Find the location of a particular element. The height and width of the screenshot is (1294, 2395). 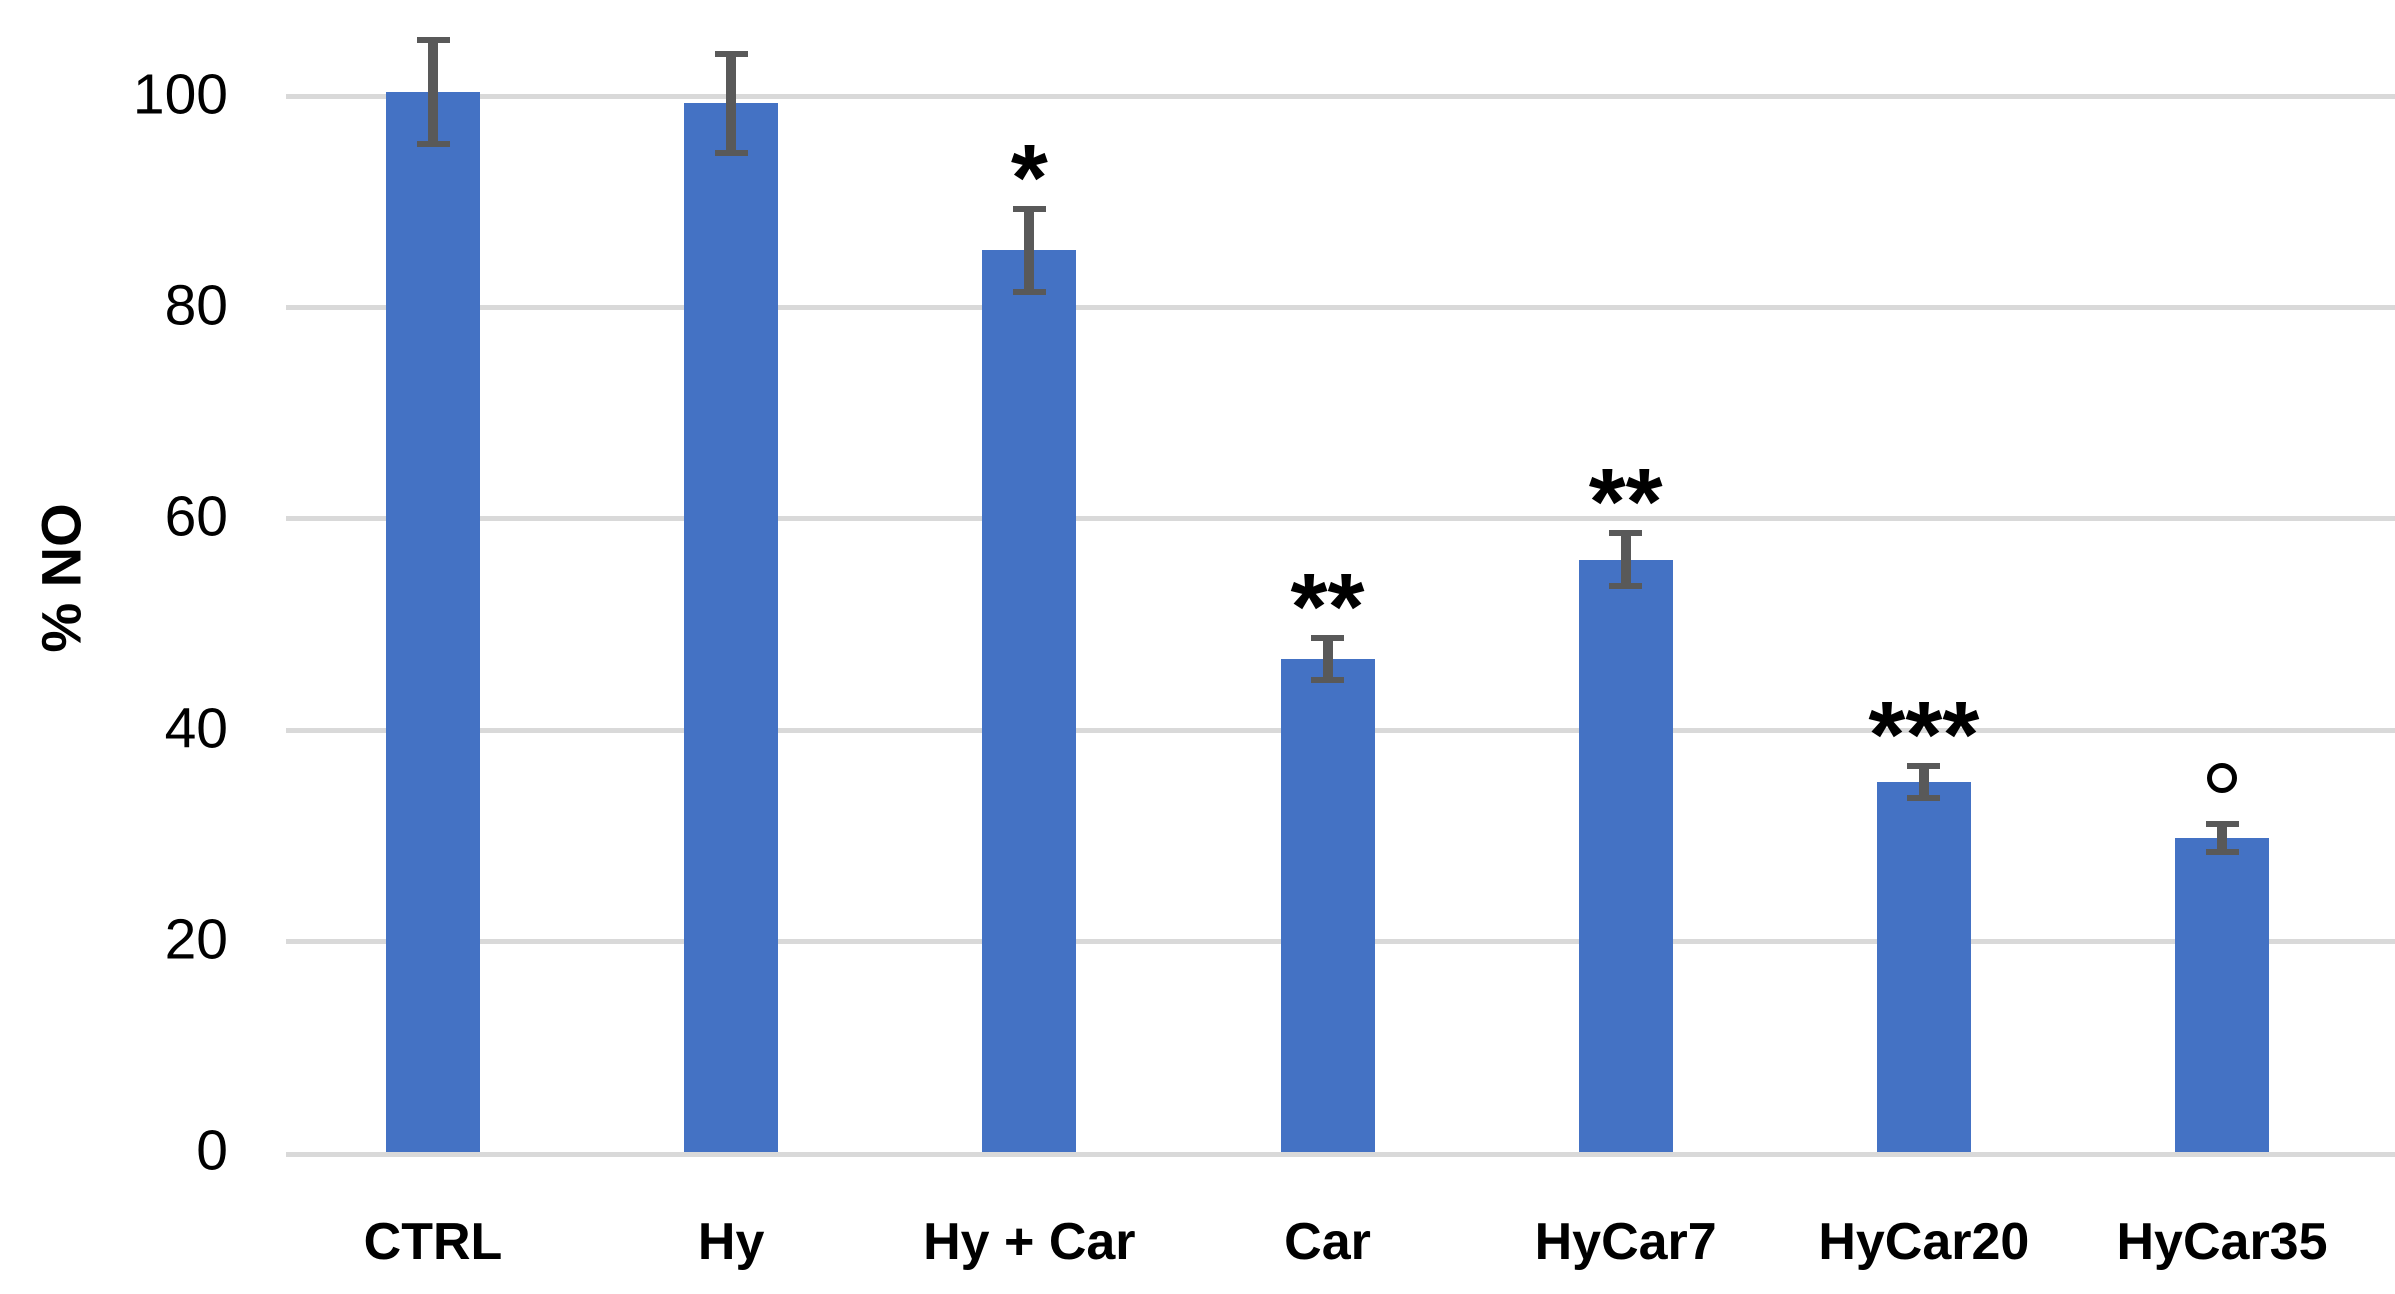

error-bar-hy is located at coordinates (731, 103).